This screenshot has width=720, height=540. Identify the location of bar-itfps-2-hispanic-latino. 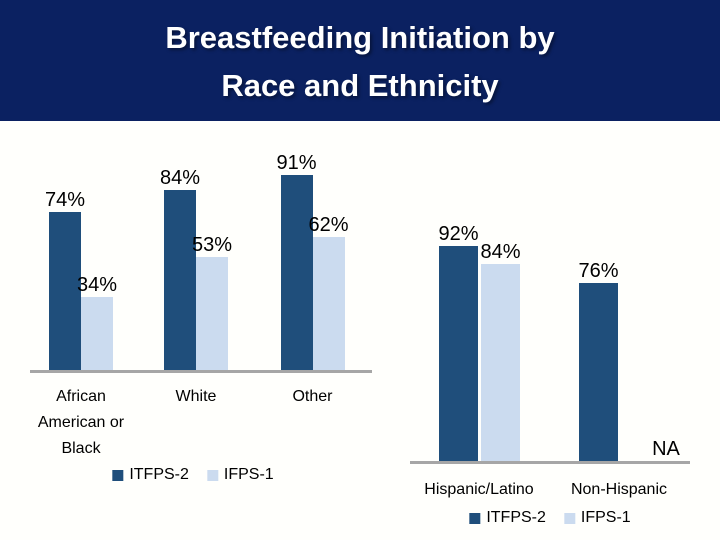
(458, 353).